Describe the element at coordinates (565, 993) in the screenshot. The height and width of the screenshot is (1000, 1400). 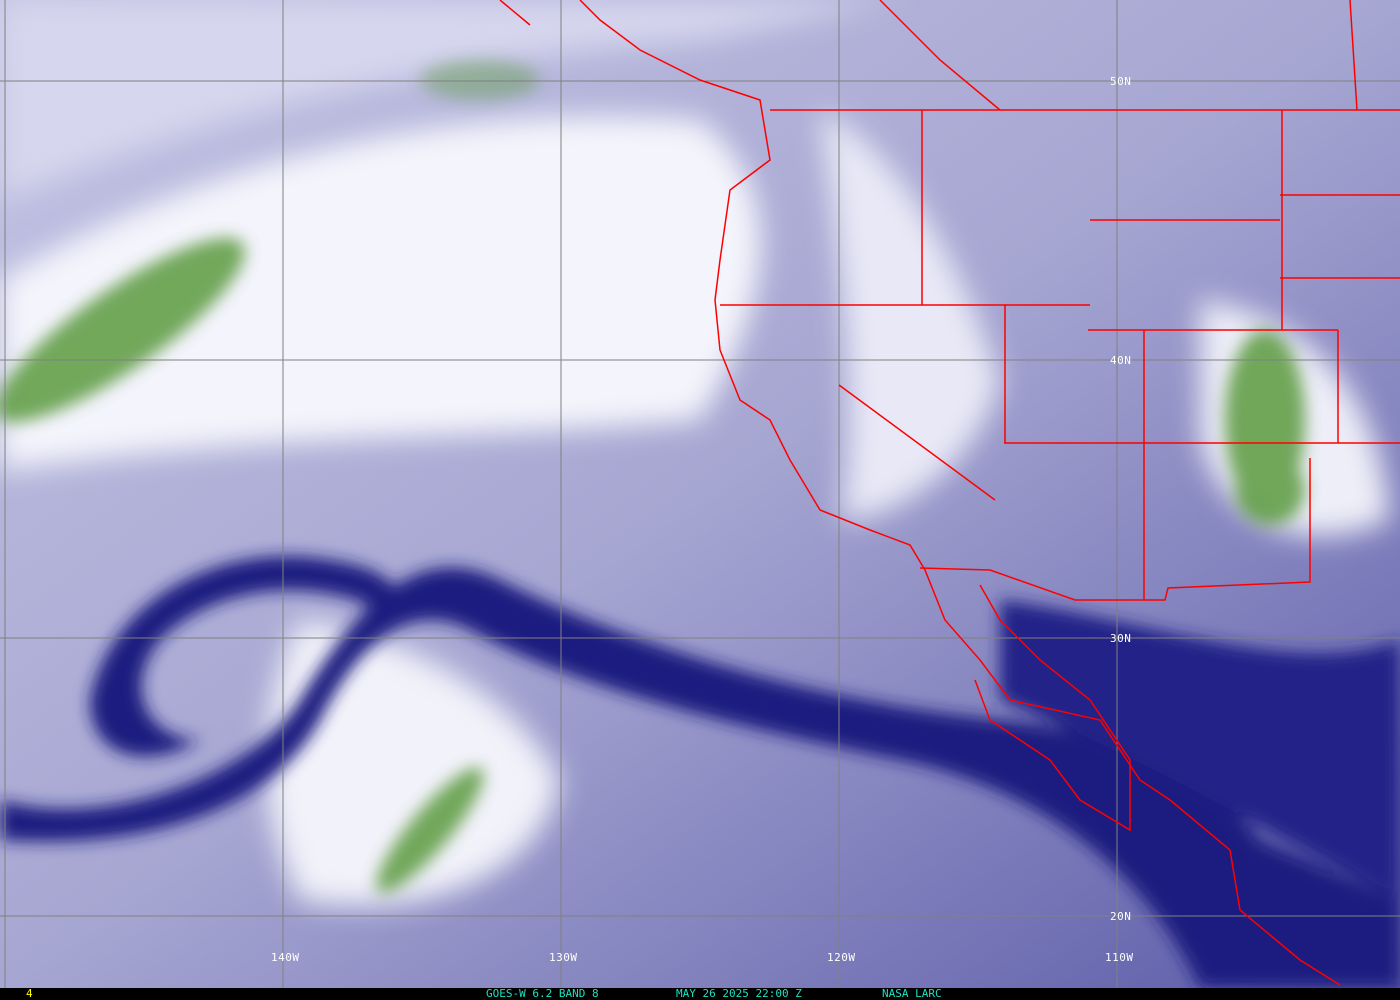
I see `channel-name: 6.2 BAND 8` at that location.